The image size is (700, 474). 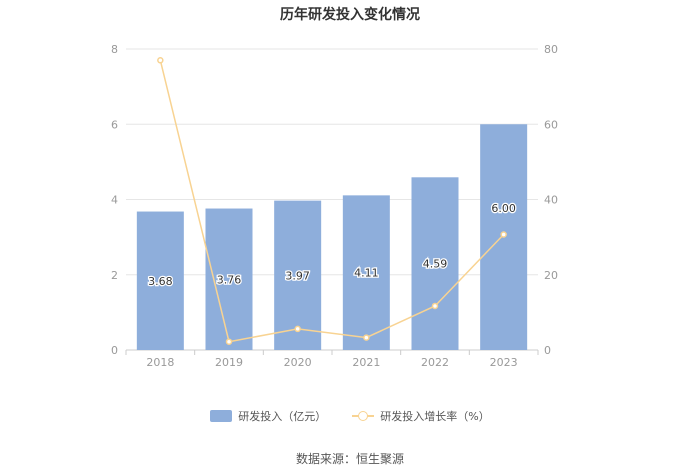 I want to click on bar-value-label: 3.76, so click(x=229, y=279).